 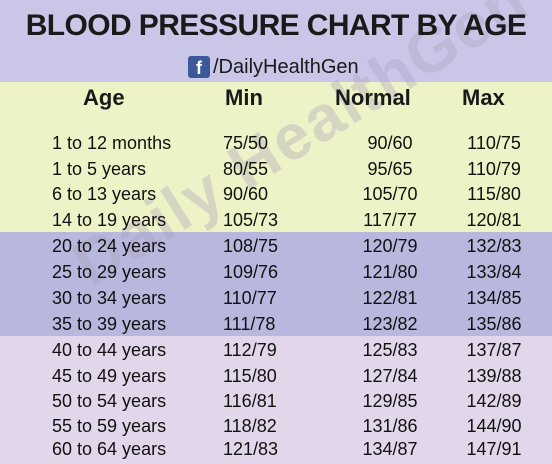 I want to click on max-cell: 133/84, so click(x=494, y=272).